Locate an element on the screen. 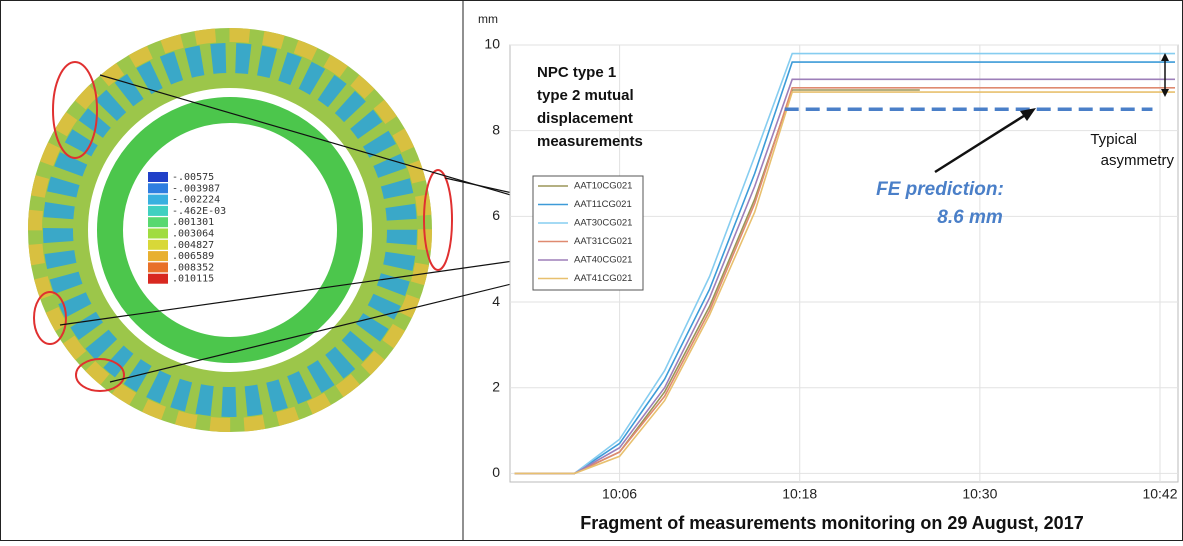  colorbar-label: .006589 is located at coordinates (193, 256).